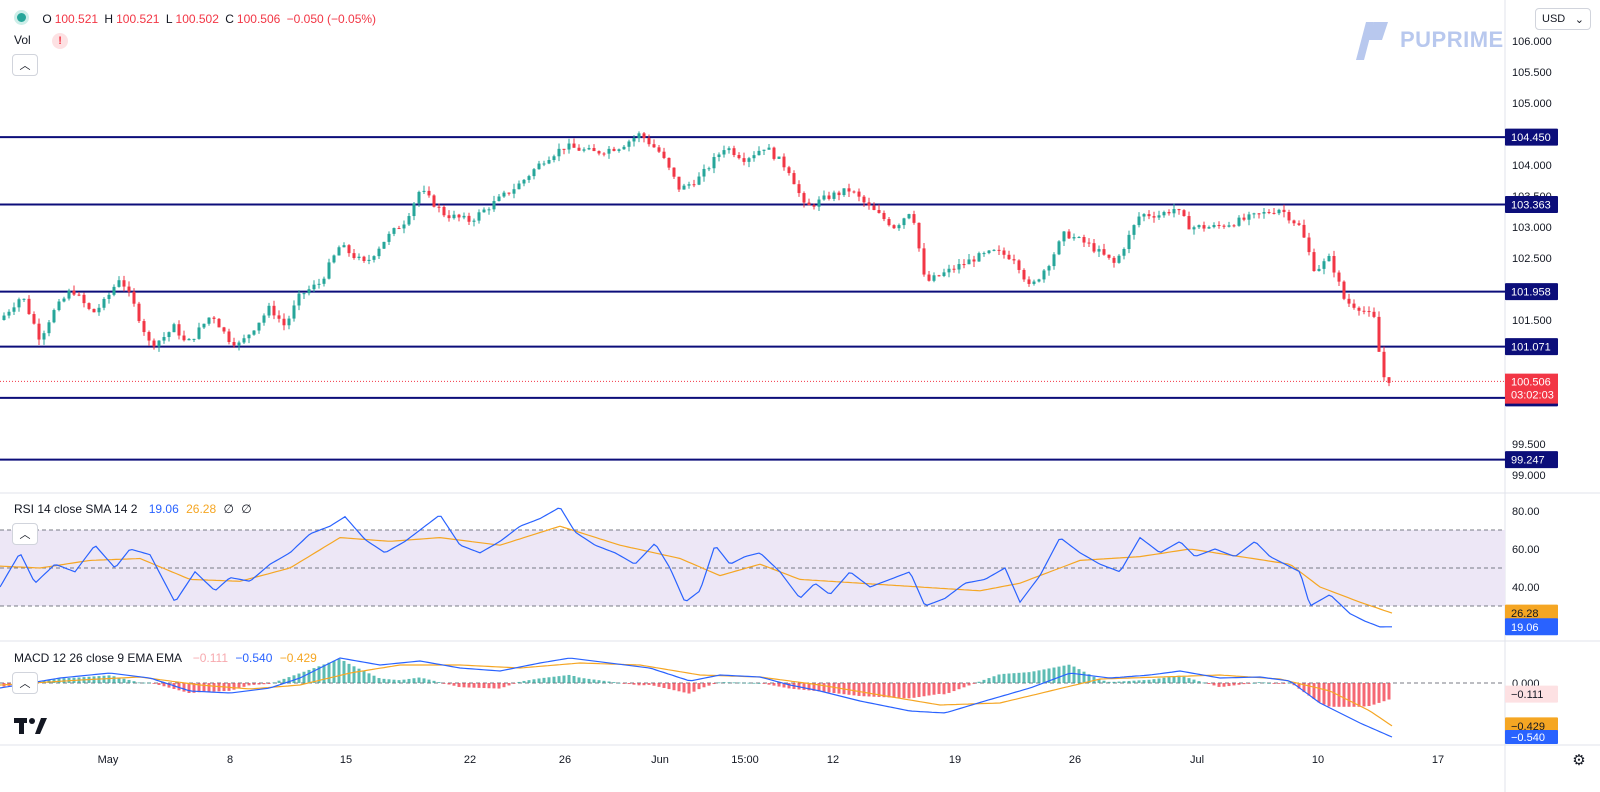 The height and width of the screenshot is (792, 1600). I want to click on countdown-badge: 03:02:03, so click(1532, 396).